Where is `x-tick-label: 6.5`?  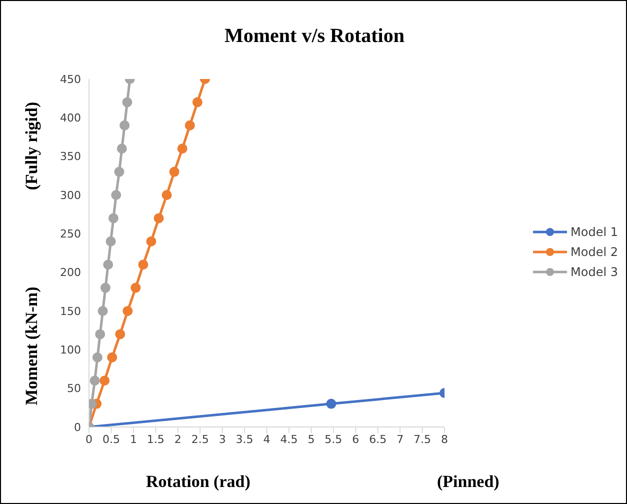
x-tick-label: 6.5 is located at coordinates (378, 439).